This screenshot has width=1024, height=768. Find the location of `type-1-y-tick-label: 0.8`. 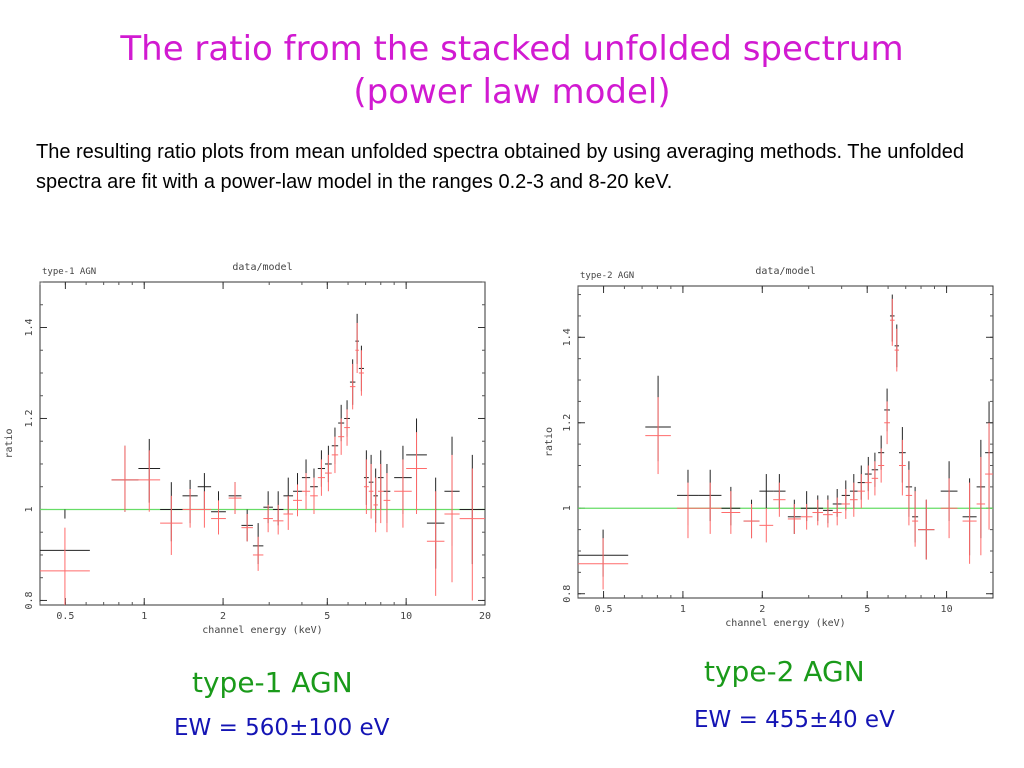

type-1-y-tick-label: 0.8 is located at coordinates (29, 600).